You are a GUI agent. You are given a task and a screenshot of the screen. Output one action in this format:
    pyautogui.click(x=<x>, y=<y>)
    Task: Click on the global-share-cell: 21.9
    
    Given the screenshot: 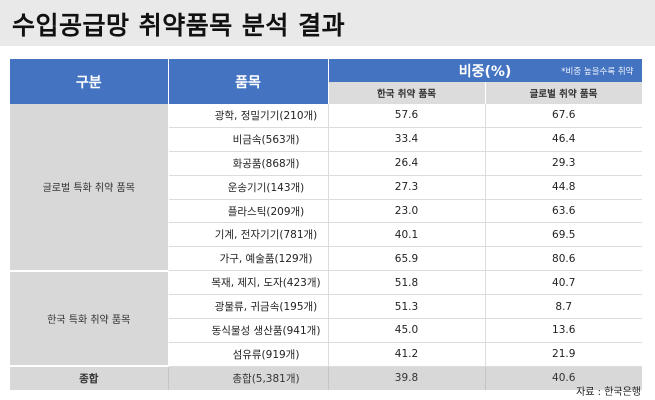 What is the action you would take?
    pyautogui.click(x=563, y=354)
    